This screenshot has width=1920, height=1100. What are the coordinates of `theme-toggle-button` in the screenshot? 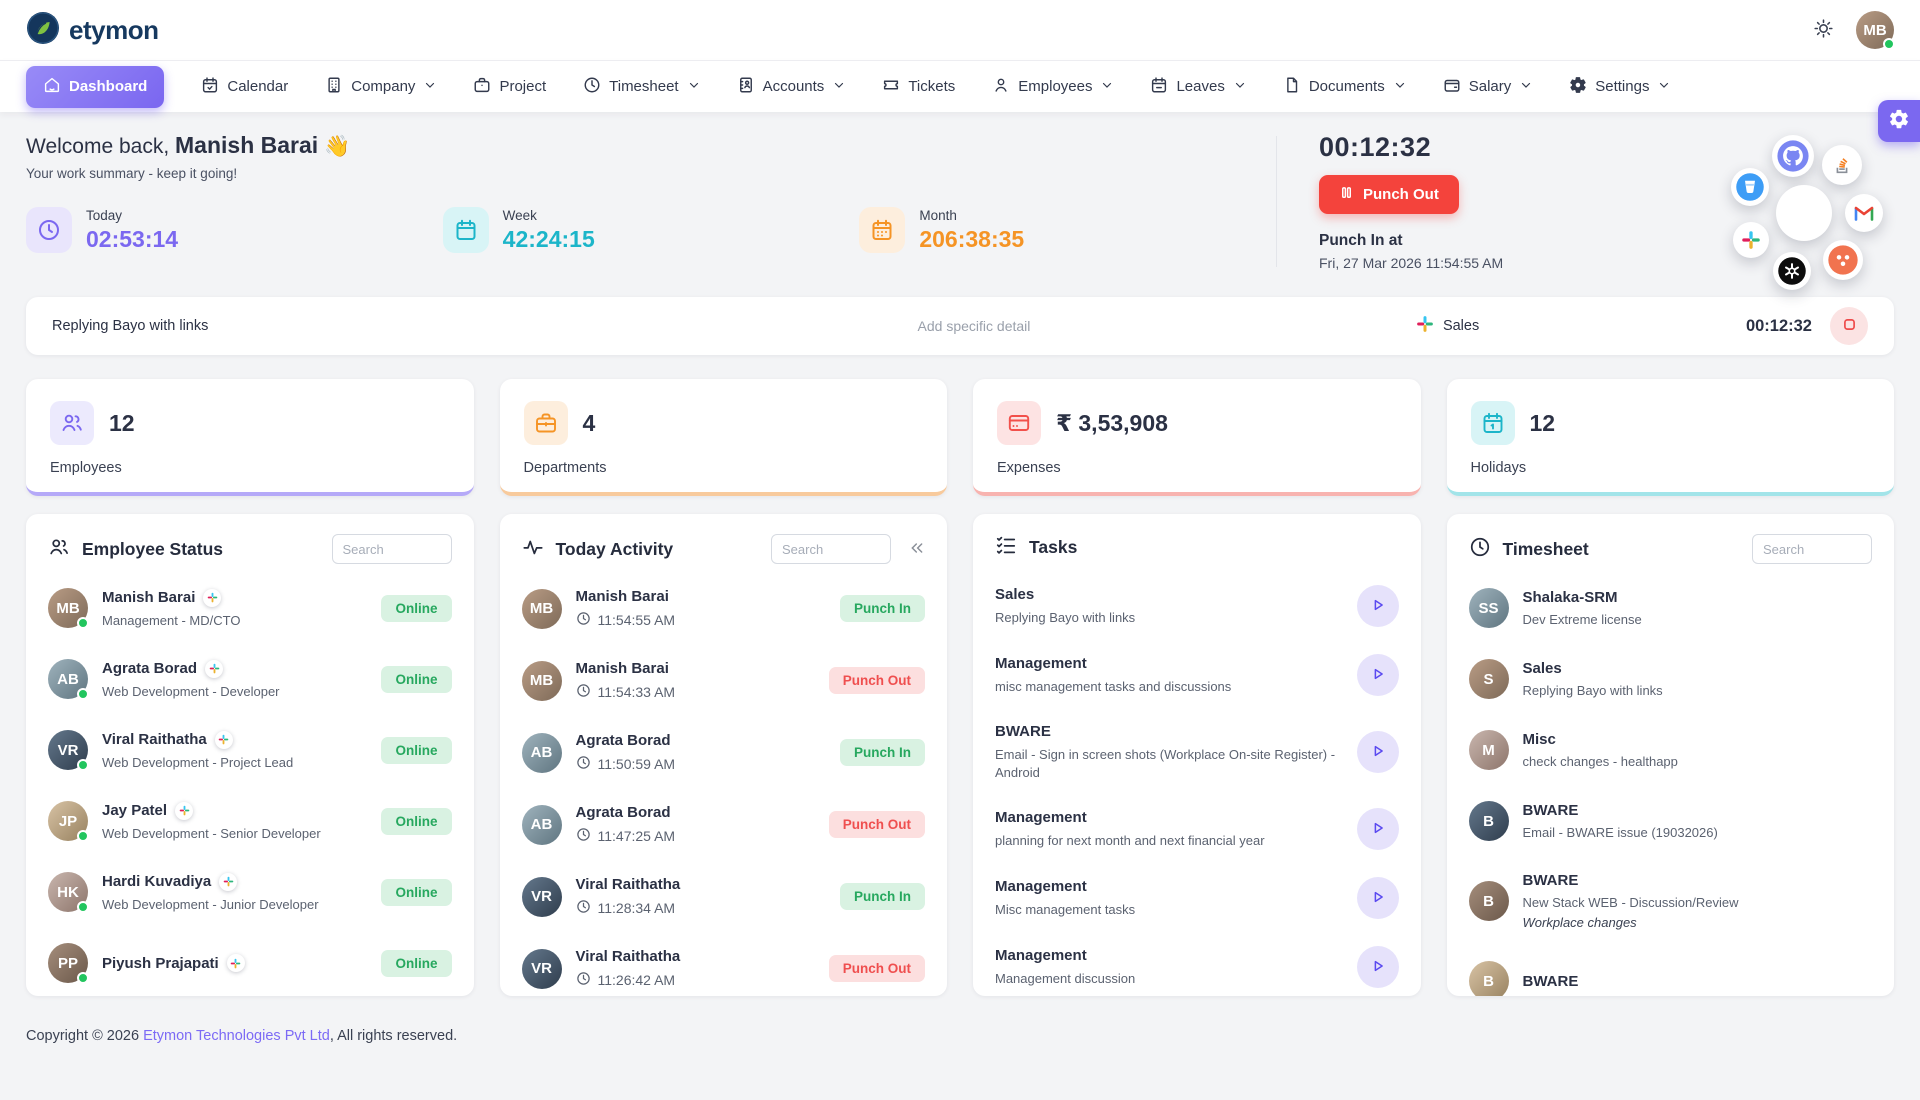 It's located at (1823, 30).